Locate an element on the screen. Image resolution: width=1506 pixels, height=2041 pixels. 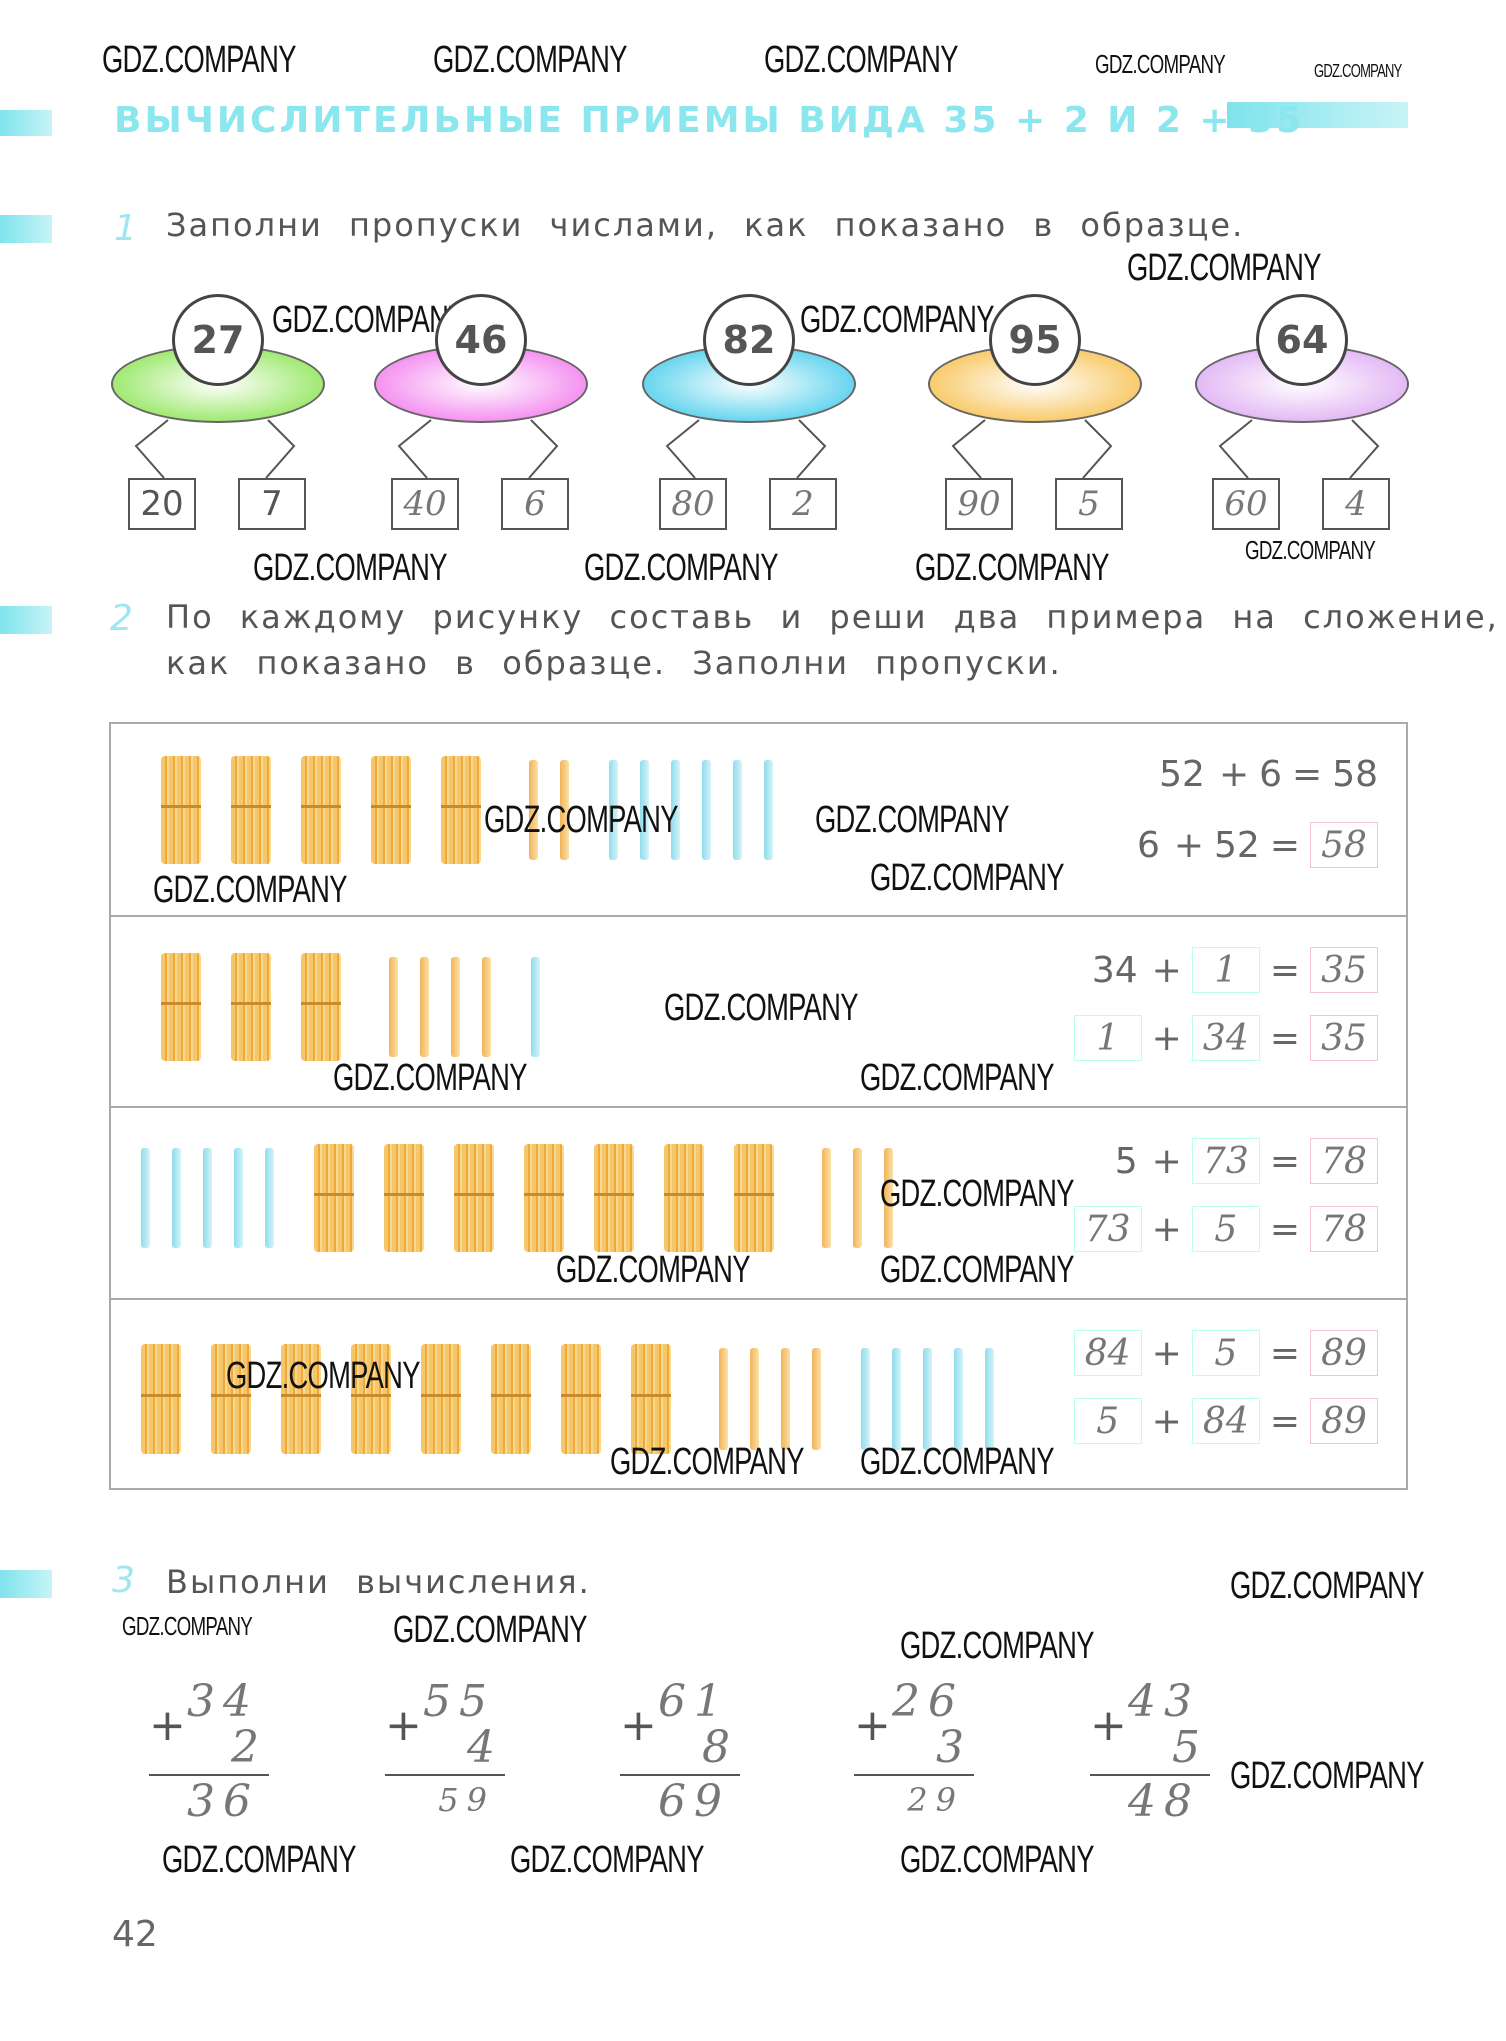
equation: 5 +73 = 78 is located at coordinates (1244, 1161).